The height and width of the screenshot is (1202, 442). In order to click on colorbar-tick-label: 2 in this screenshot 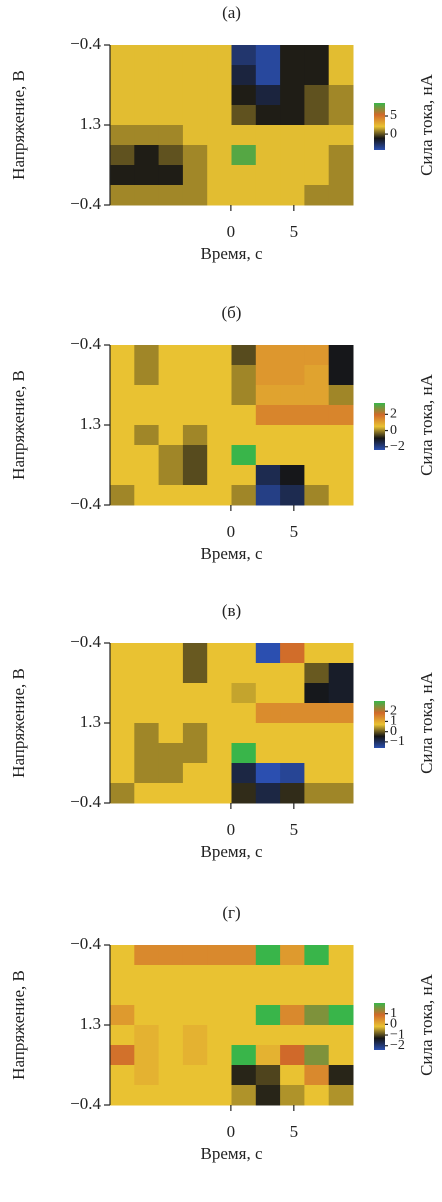, I will do `click(393, 414)`.